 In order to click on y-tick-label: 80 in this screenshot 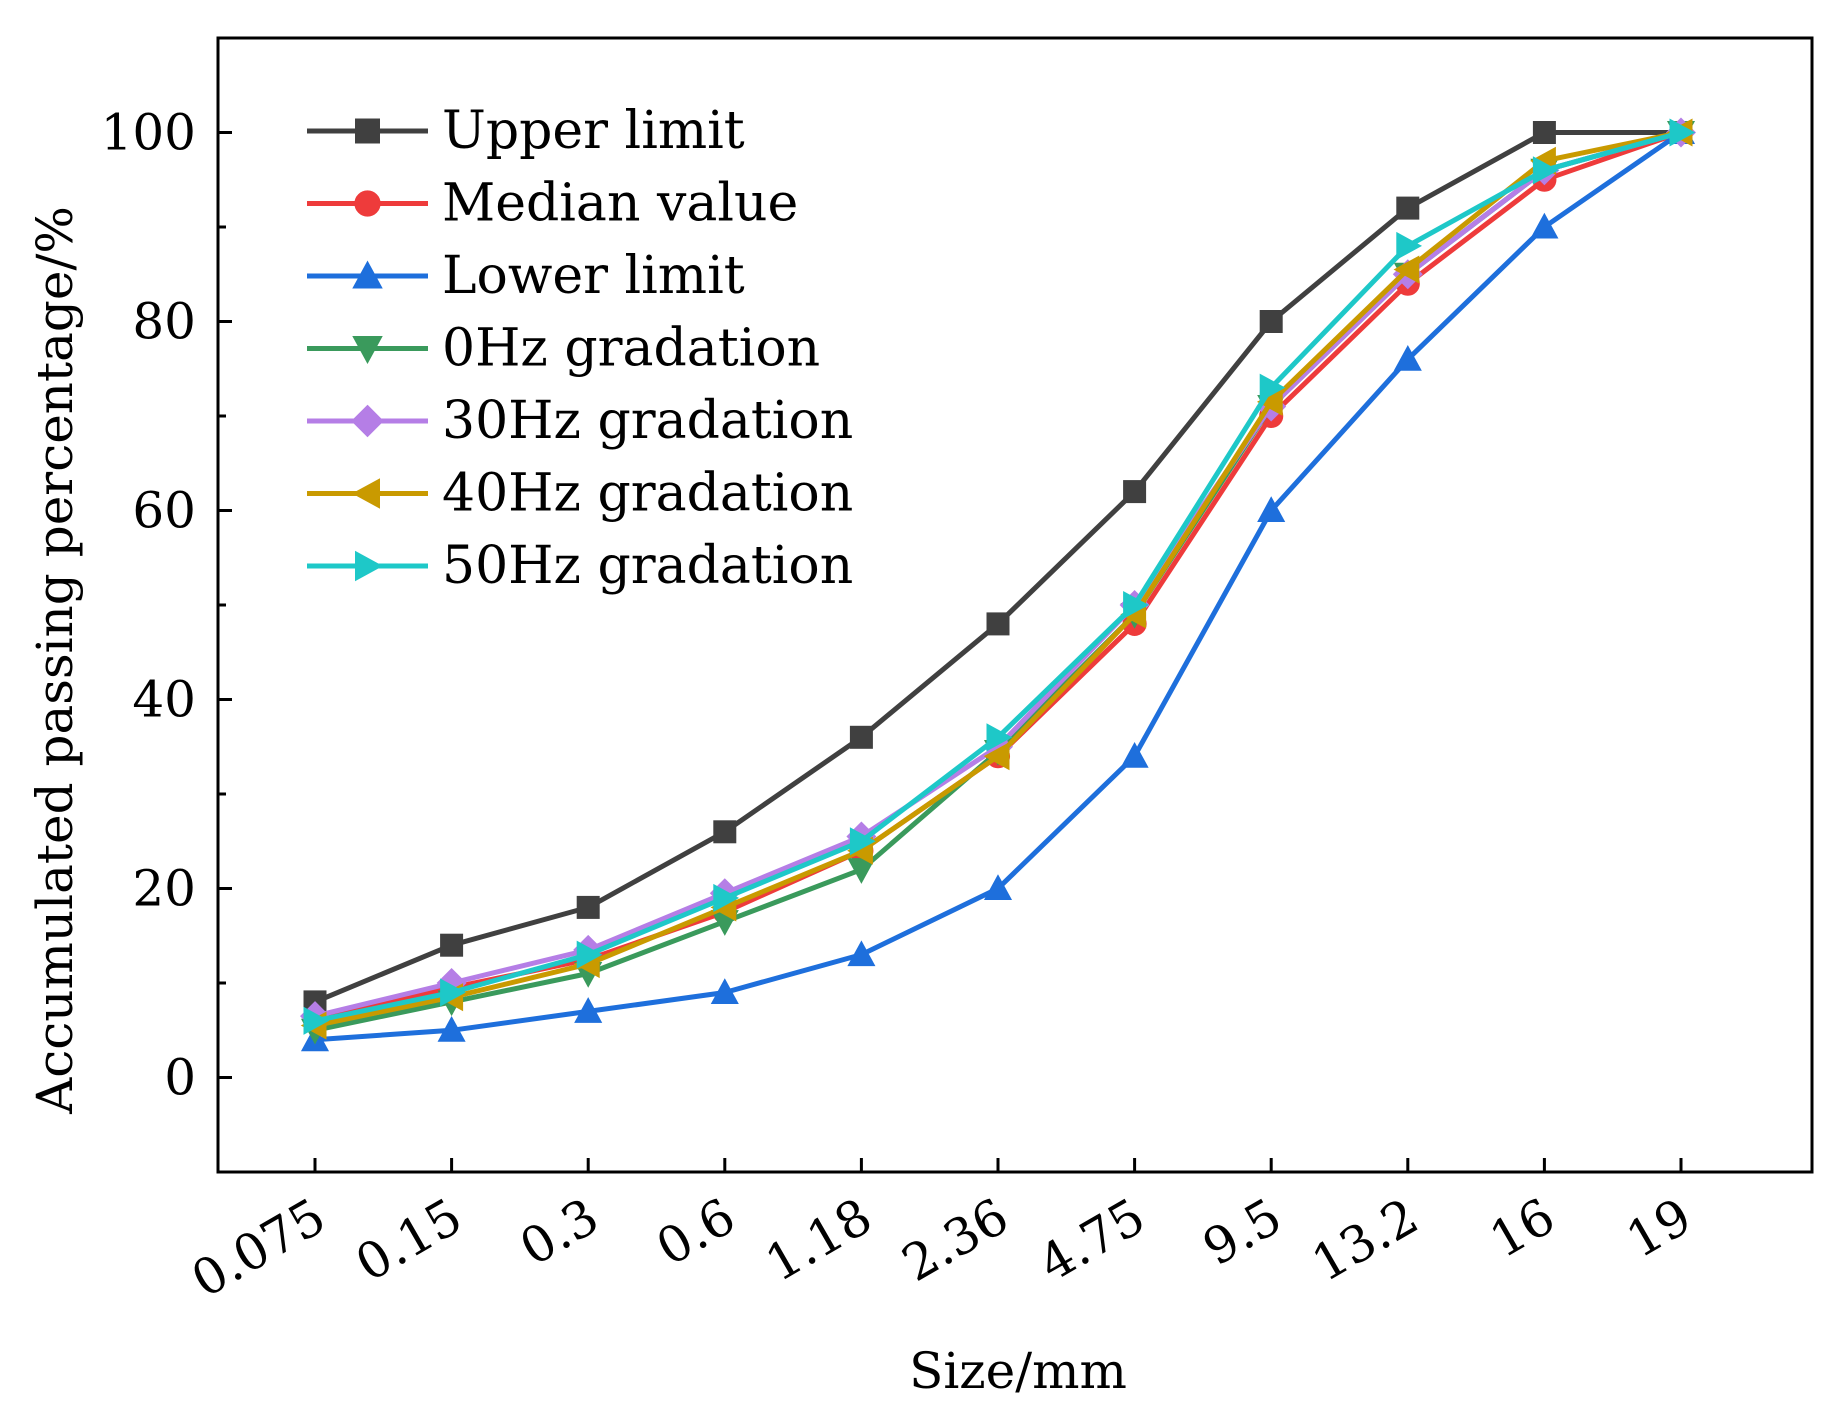, I will do `click(164, 322)`.